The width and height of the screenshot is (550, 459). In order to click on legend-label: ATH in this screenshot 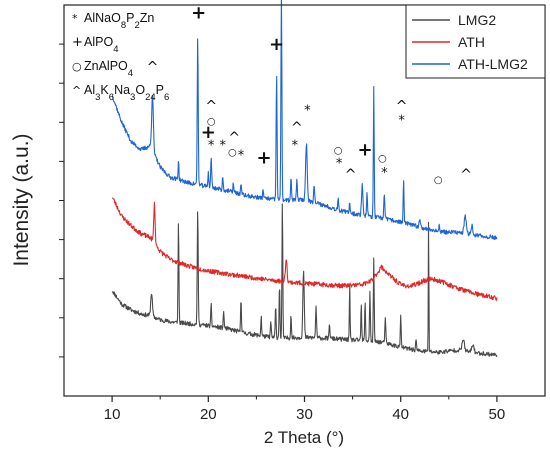, I will do `click(471, 42)`.